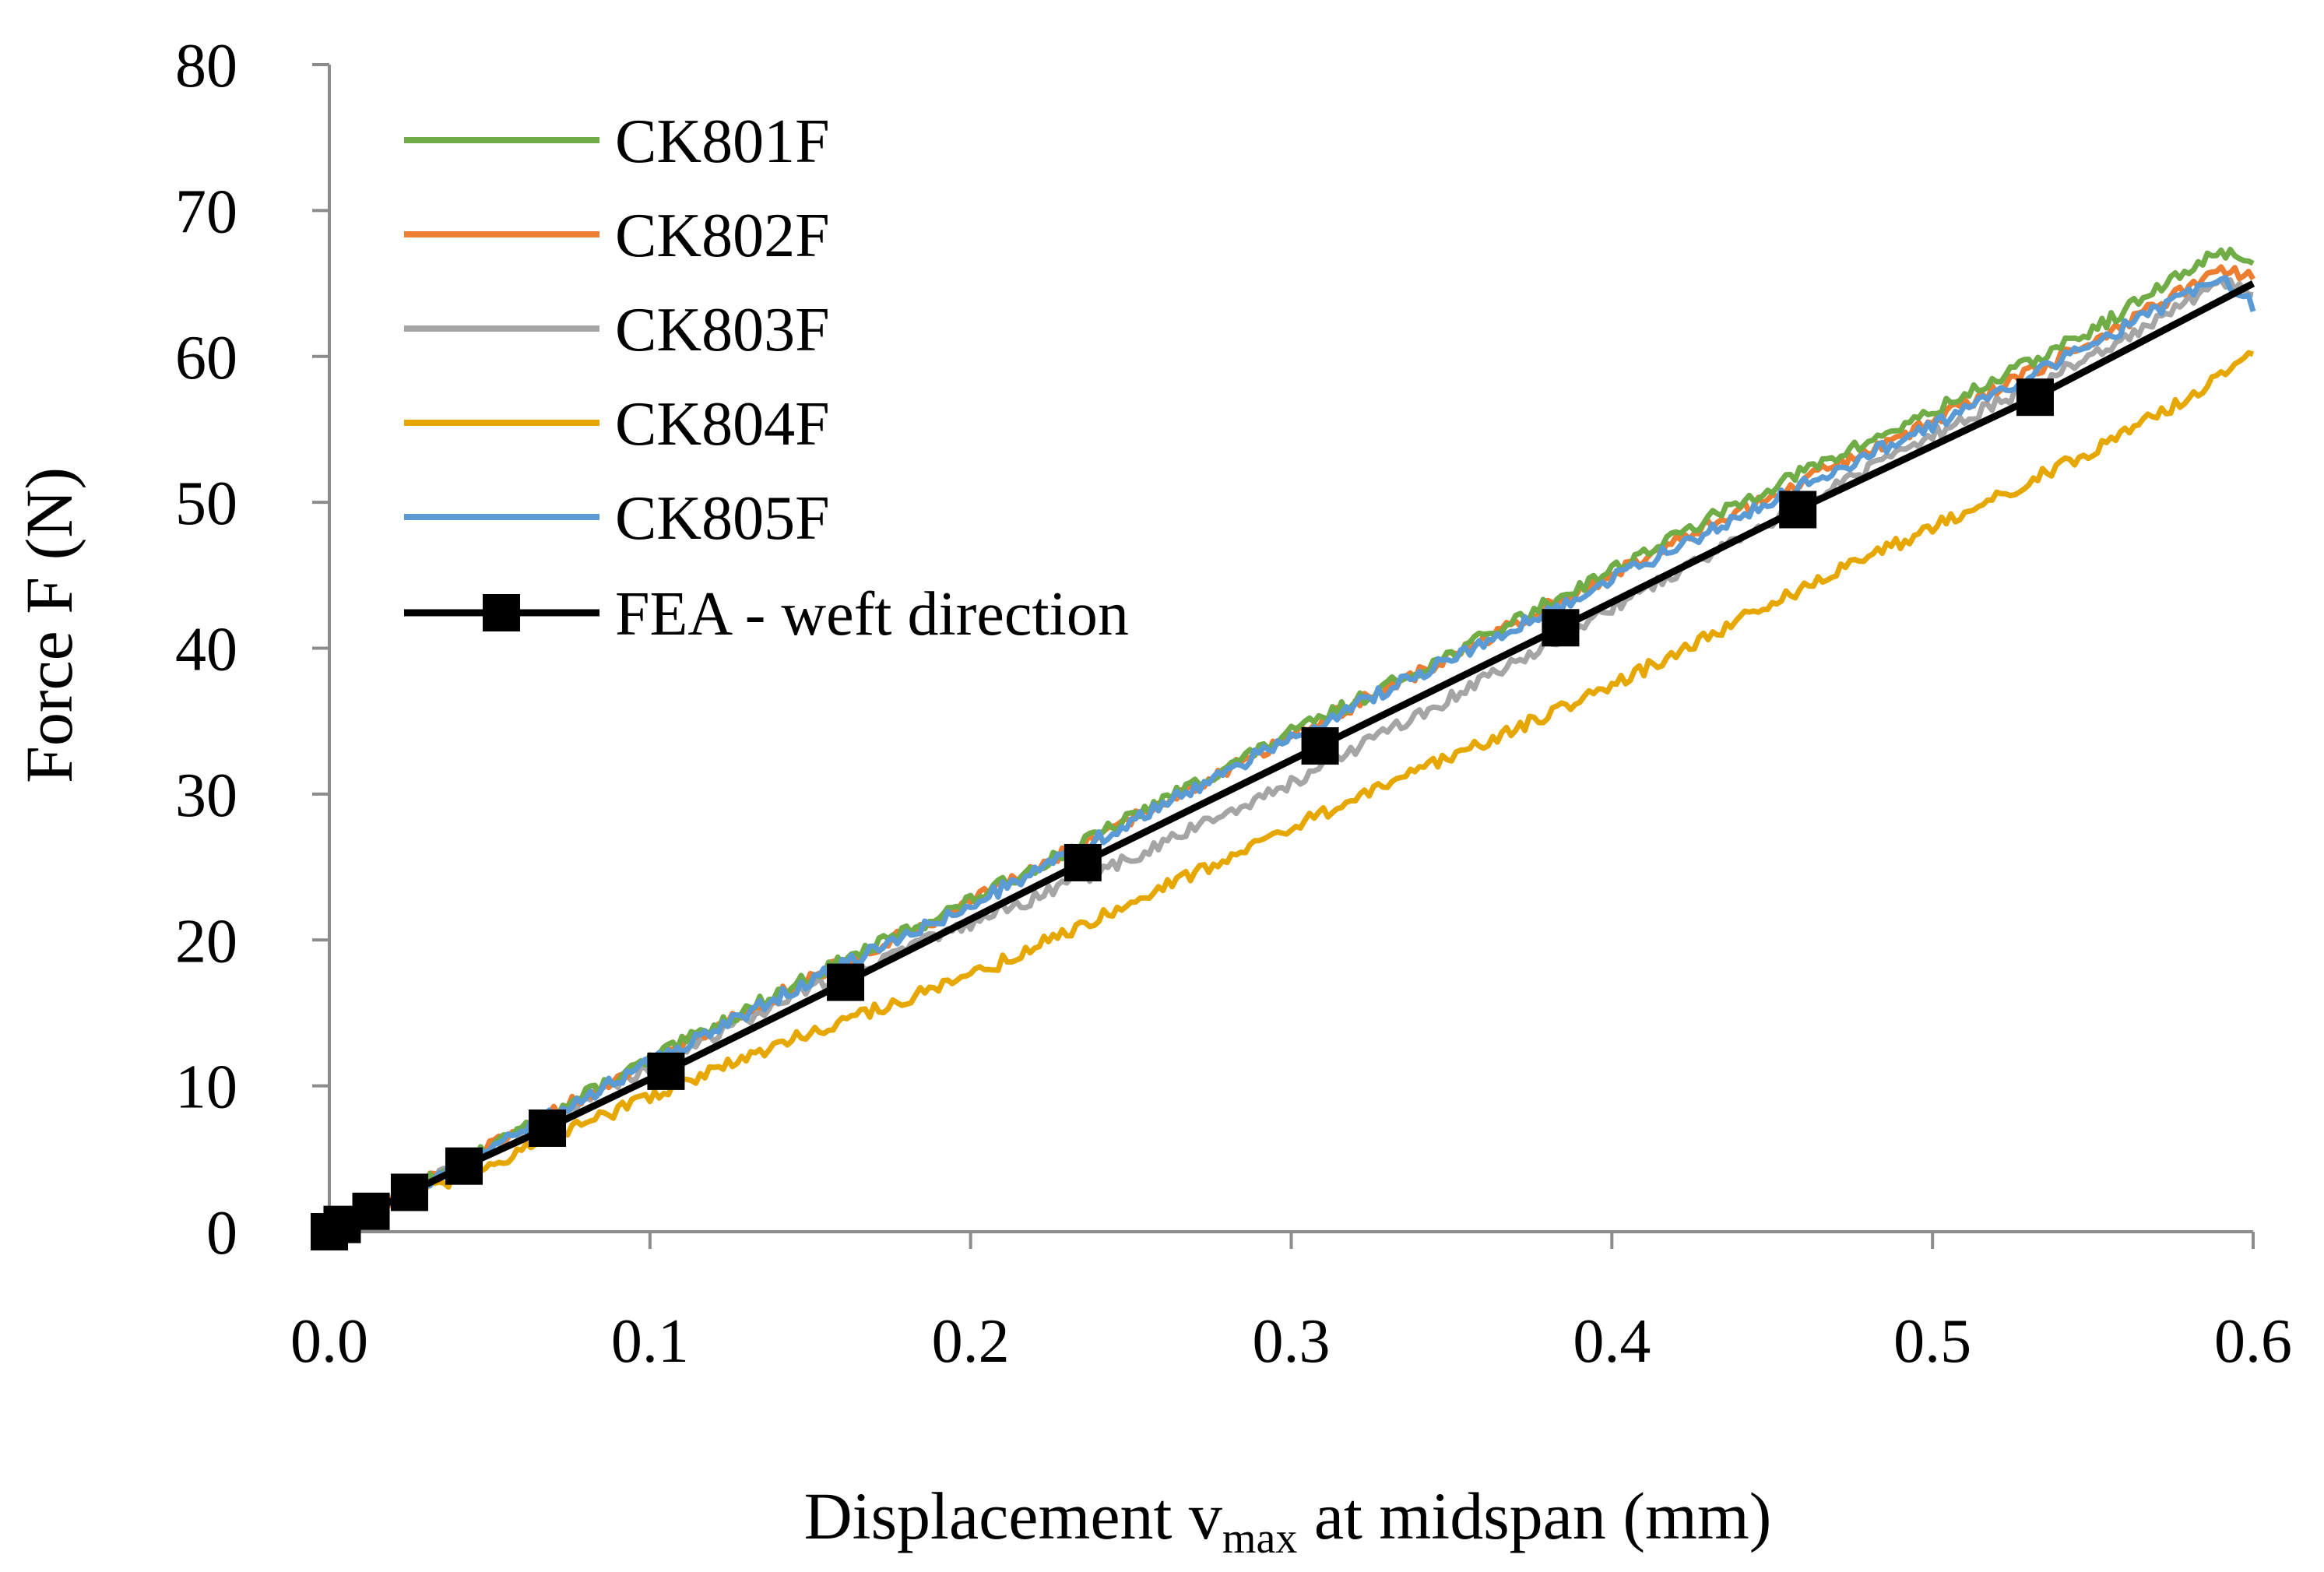 The height and width of the screenshot is (1572, 2324). Describe the element at coordinates (206, 1087) in the screenshot. I see `y-tick-label: 10` at that location.